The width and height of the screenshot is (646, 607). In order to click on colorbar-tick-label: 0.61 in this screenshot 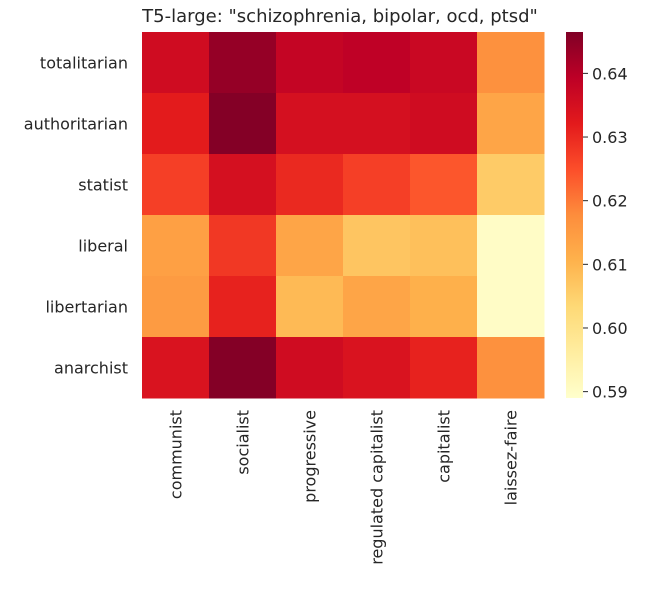, I will do `click(610, 264)`.